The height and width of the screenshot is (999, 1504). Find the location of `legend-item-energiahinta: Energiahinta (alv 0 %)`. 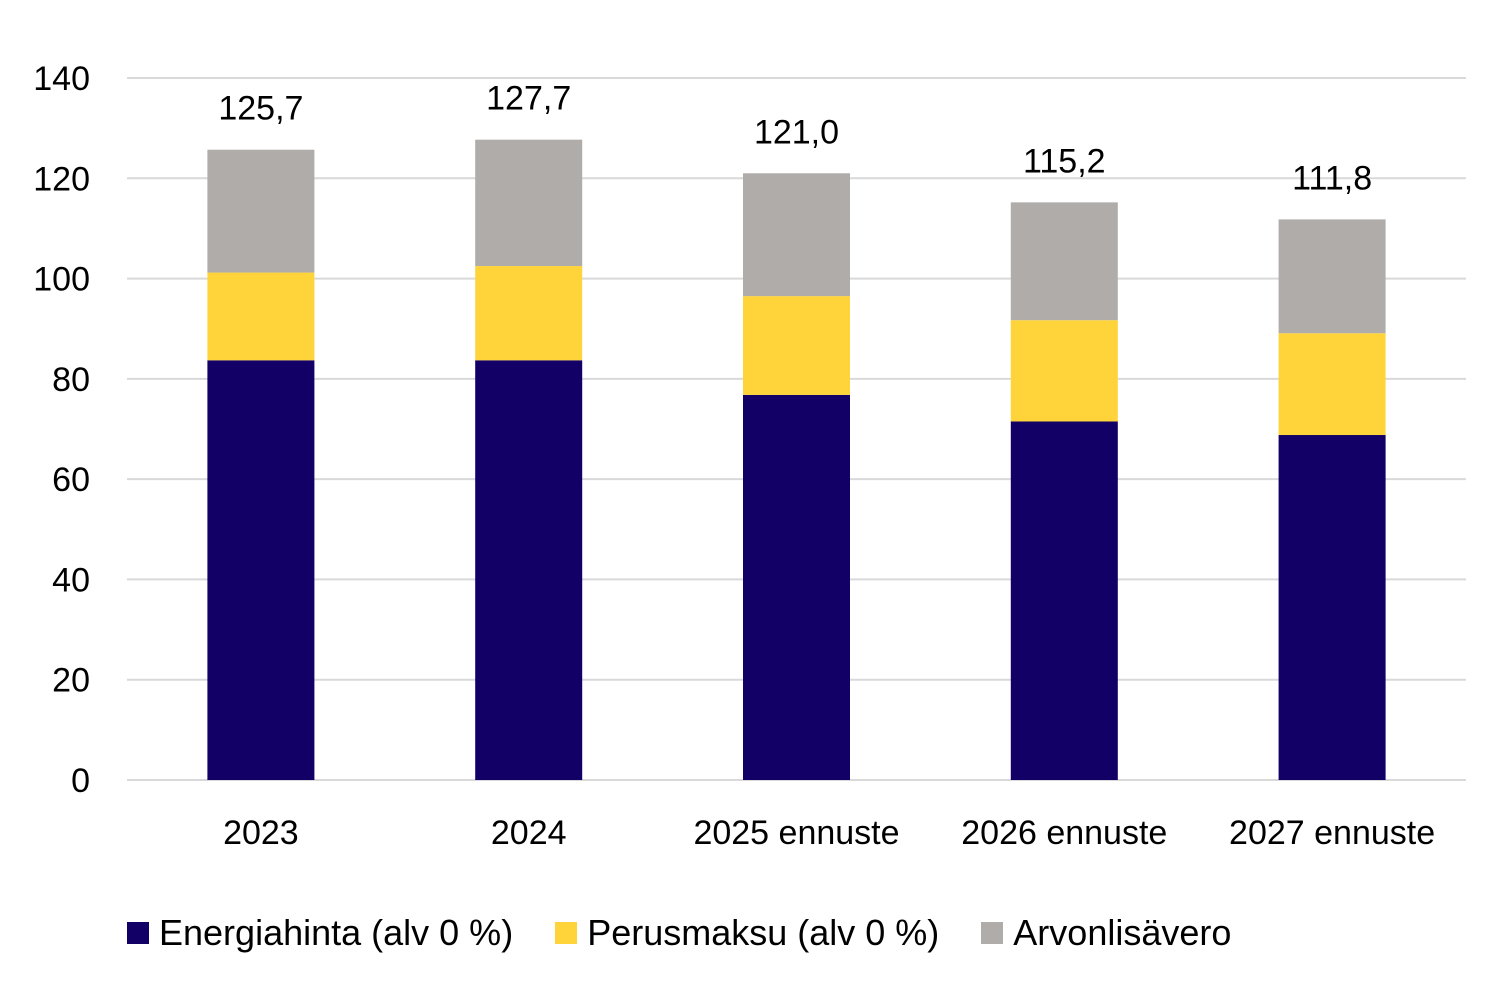

legend-item-energiahinta: Energiahinta (alv 0 %) is located at coordinates (320, 933).